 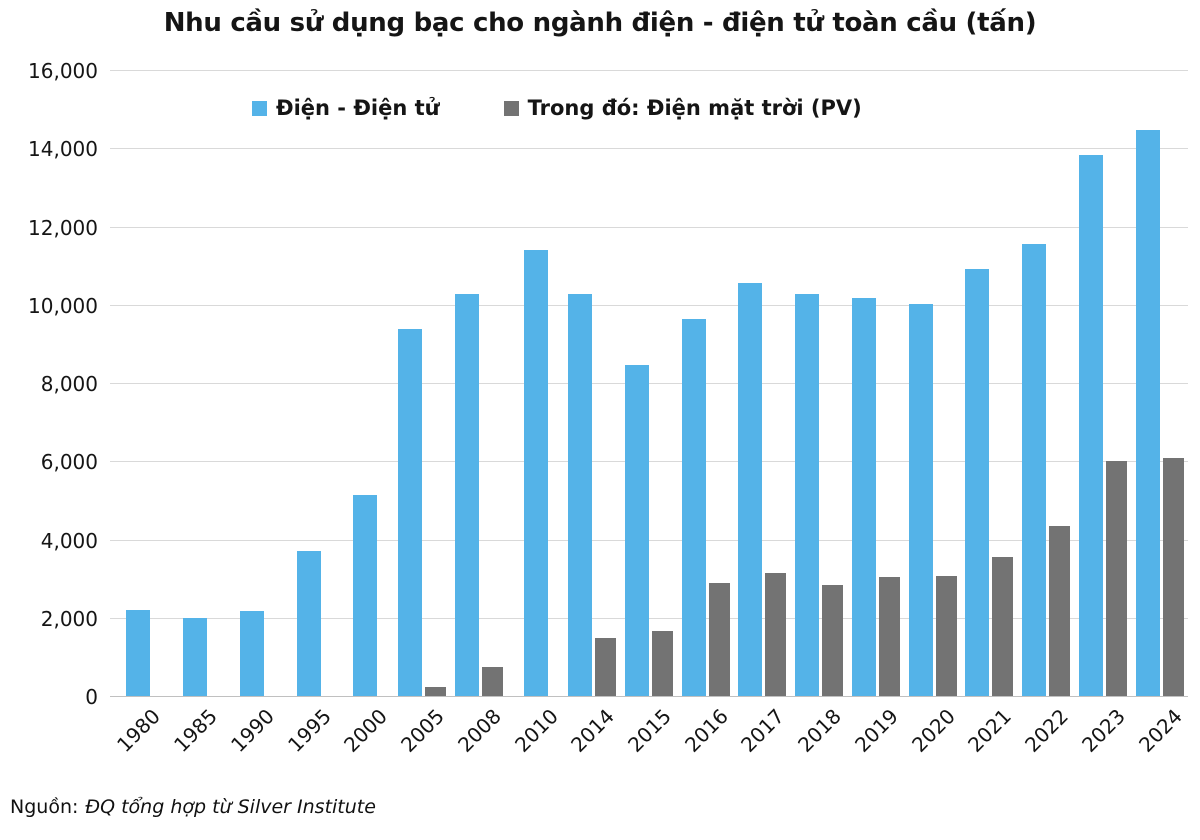 I want to click on bar-2024-dien-dien-tu, so click(x=1147, y=412).